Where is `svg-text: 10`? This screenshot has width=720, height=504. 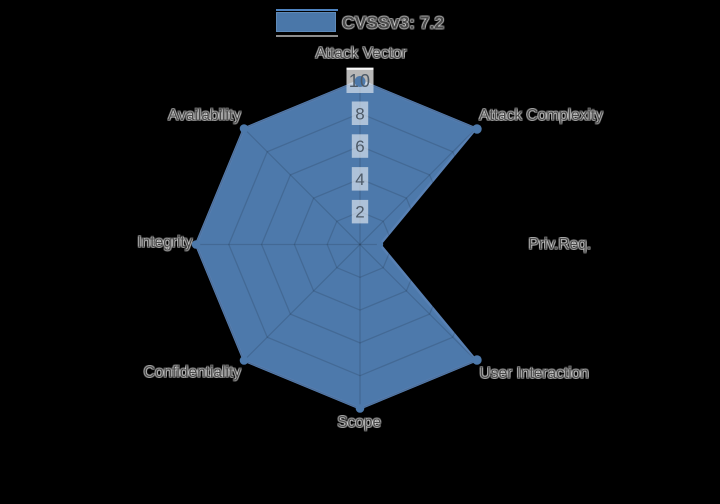
svg-text: 10 is located at coordinates (360, 81).